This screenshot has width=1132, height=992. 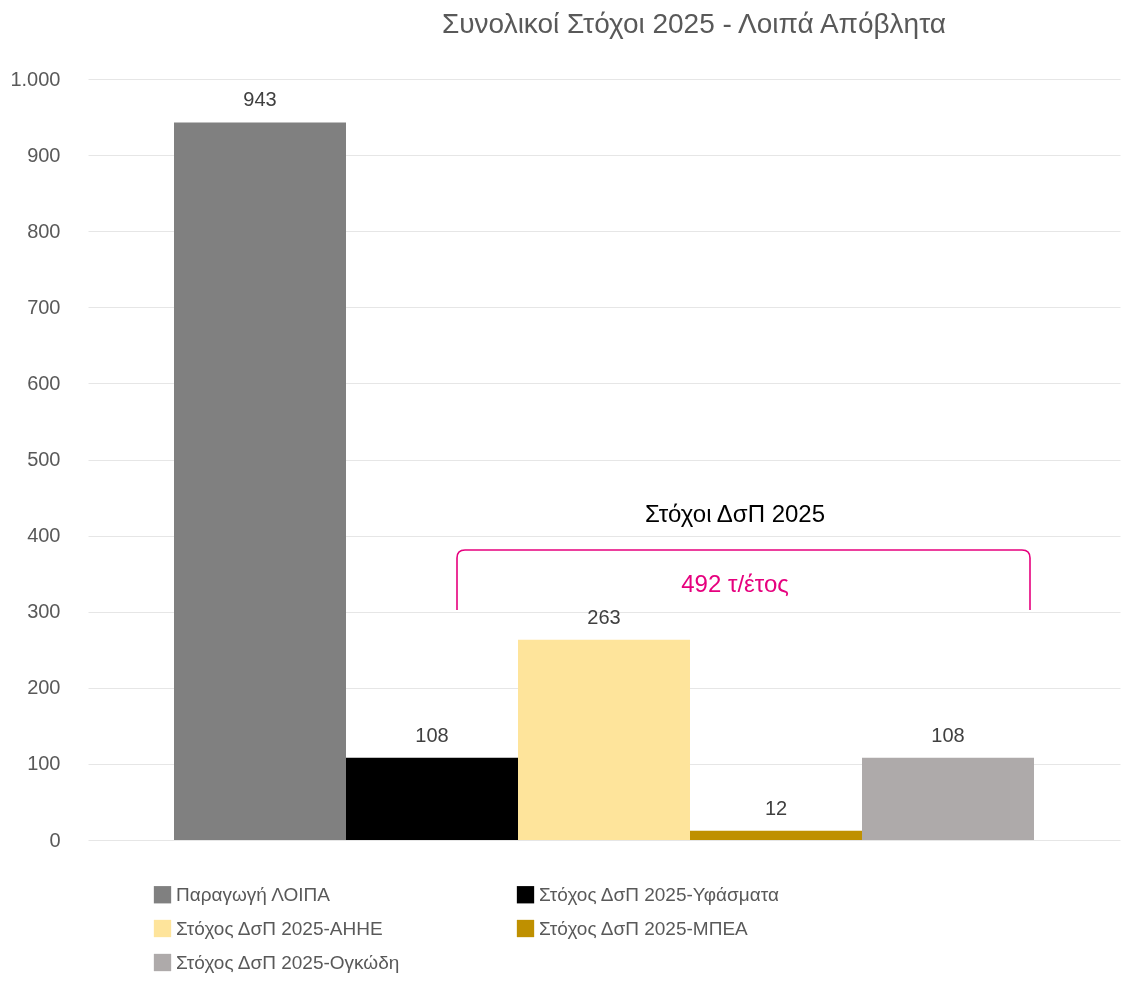 What do you see at coordinates (288, 962) in the screenshot?
I see `legend-label: Στόχος ΔσΠ 2025-Ογκώδη` at bounding box center [288, 962].